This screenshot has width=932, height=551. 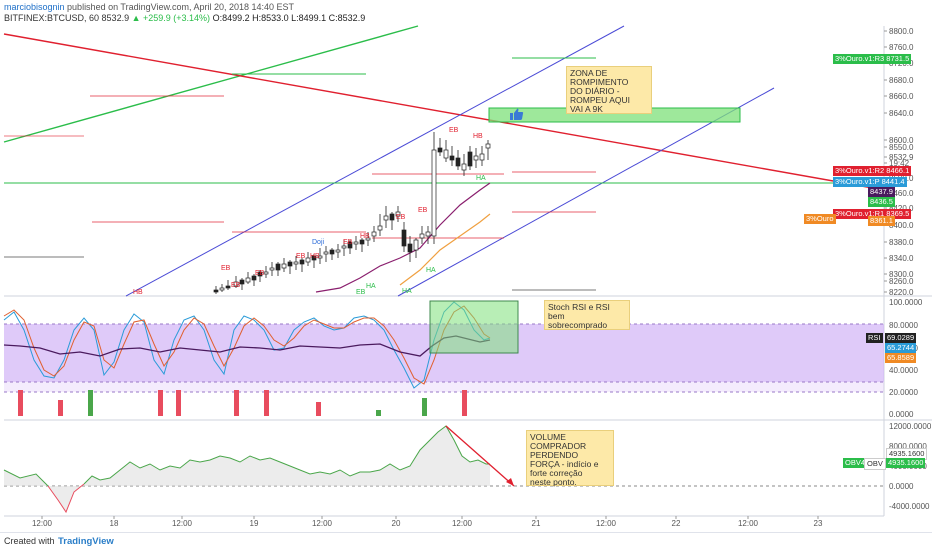 I want to click on created-with: Created with, so click(x=29, y=541).